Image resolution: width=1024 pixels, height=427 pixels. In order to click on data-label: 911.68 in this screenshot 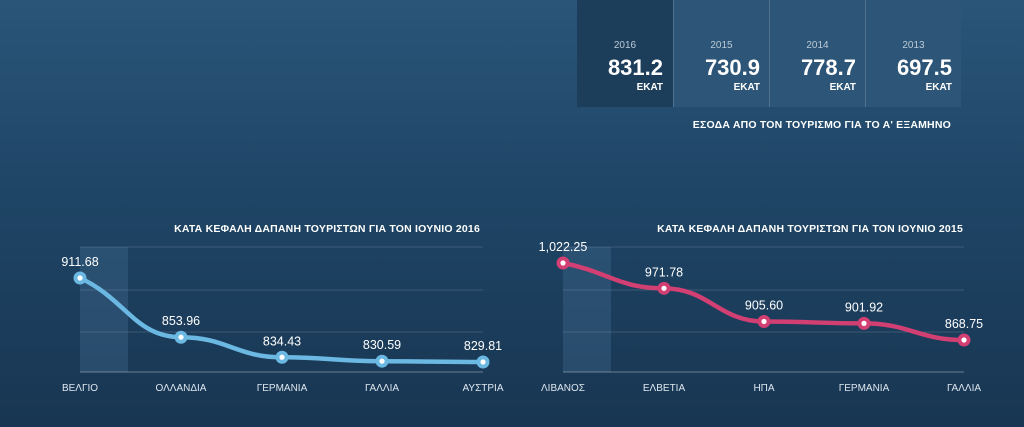, I will do `click(79, 262)`.